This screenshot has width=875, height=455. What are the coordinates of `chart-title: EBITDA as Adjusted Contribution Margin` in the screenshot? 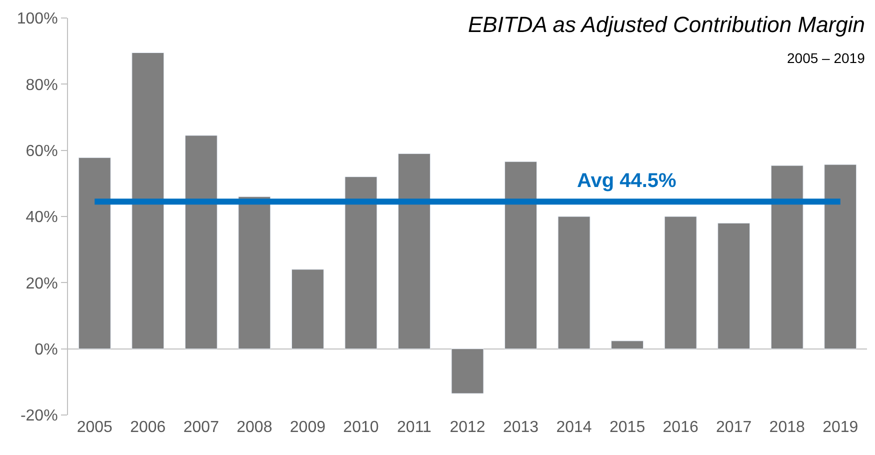 It's located at (666, 24).